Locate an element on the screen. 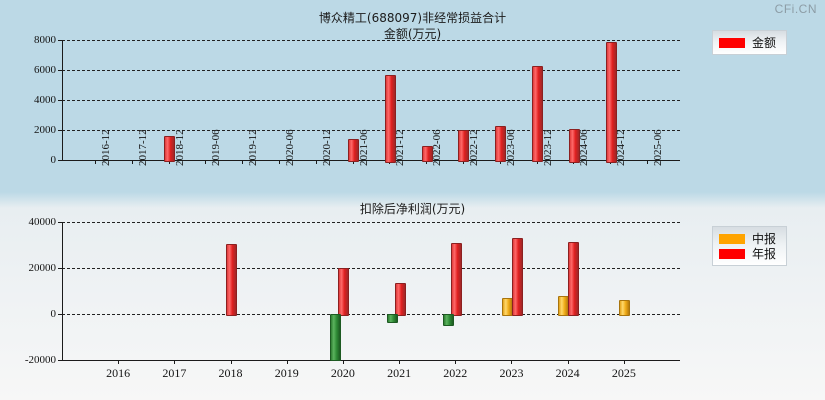 Image resolution: width=825 pixels, height=400 pixels. x-axis-tick-label: 2021-12 is located at coordinates (400, 147).